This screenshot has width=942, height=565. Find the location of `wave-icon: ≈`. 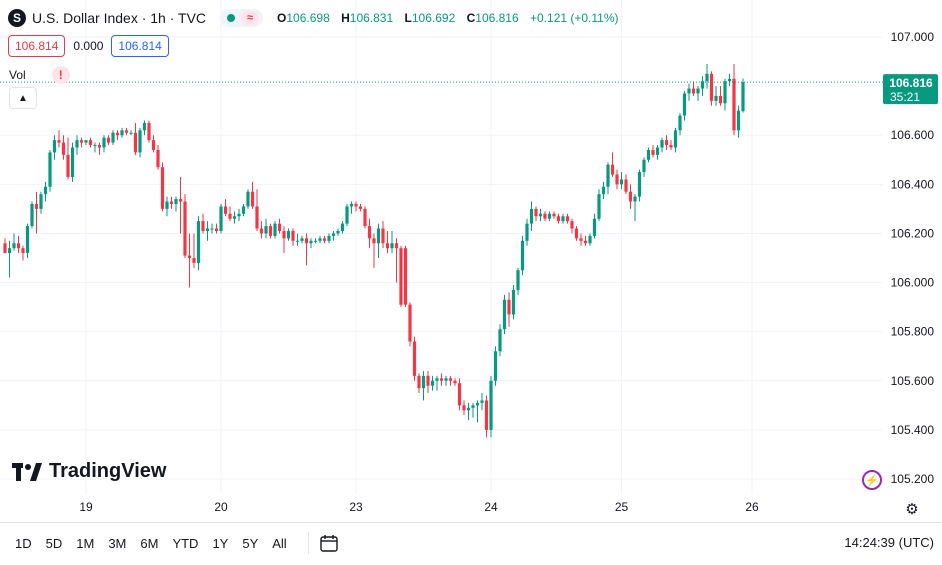

wave-icon: ≈ is located at coordinates (250, 18).